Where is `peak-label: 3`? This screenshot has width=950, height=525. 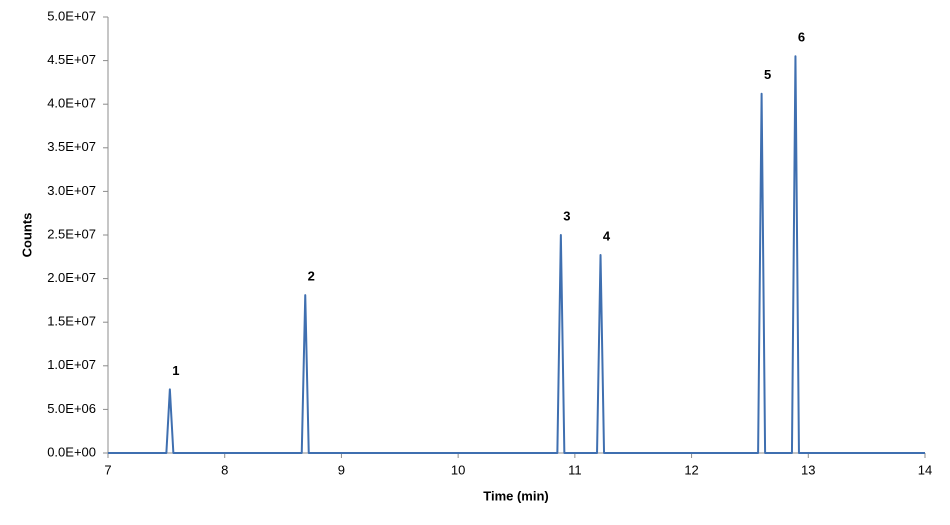
peak-label: 3 is located at coordinates (566, 215).